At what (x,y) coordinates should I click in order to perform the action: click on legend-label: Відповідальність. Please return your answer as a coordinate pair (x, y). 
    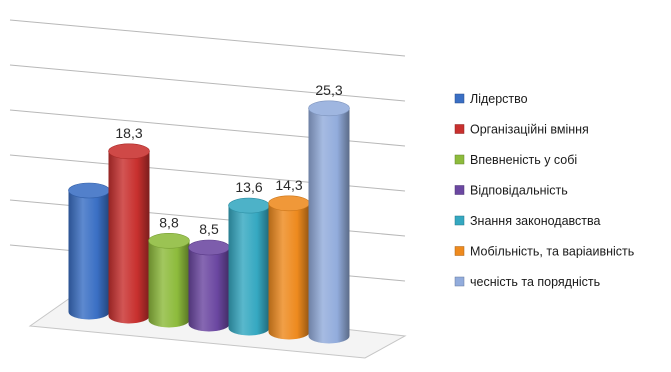
    Looking at the image, I should click on (519, 191).